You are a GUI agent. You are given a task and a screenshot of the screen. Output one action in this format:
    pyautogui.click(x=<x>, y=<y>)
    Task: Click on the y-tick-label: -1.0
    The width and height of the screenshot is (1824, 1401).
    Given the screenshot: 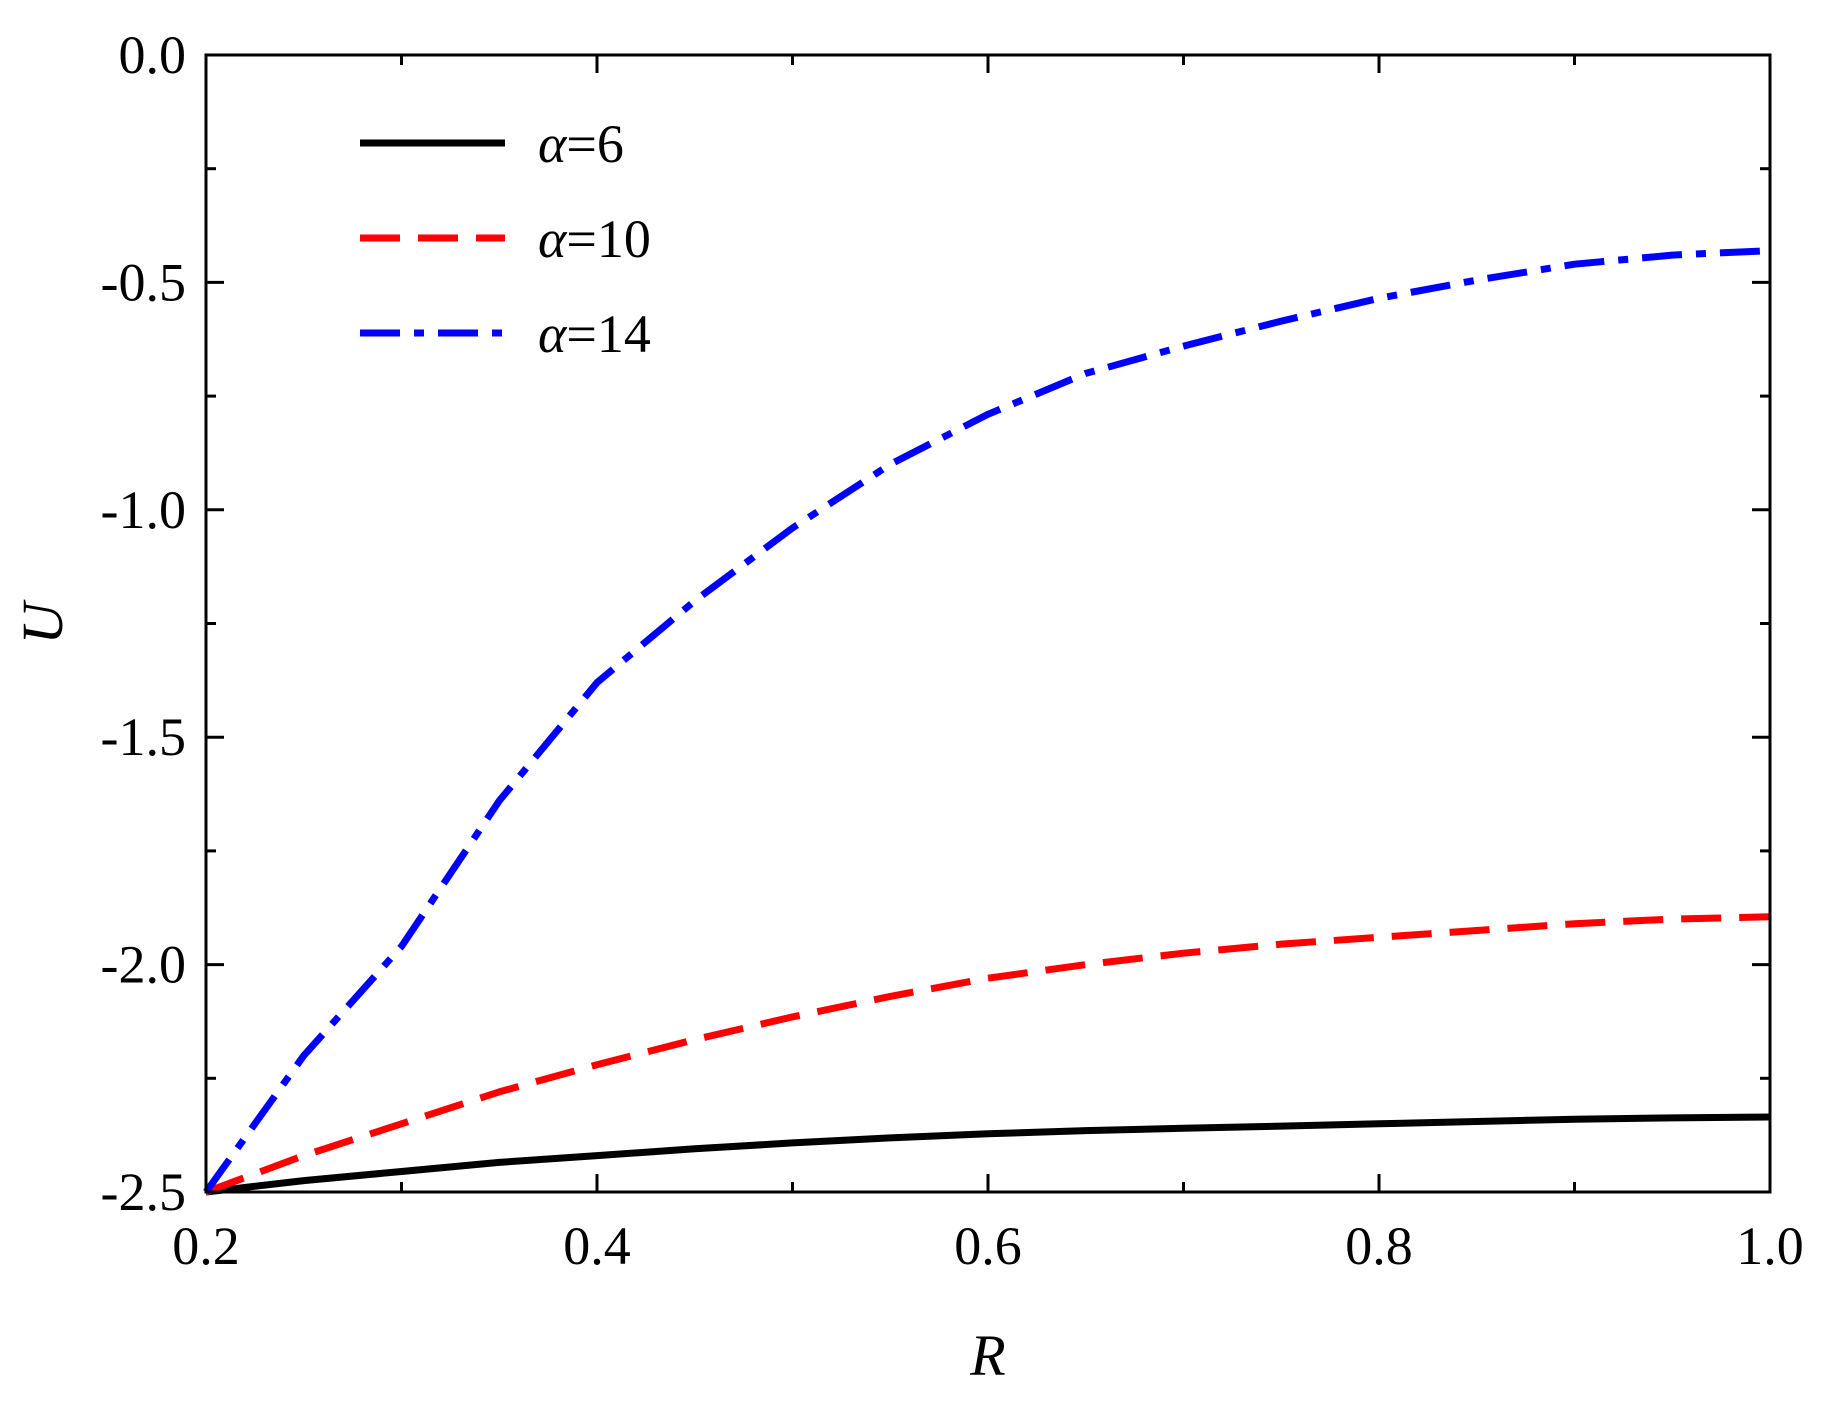 What is the action you would take?
    pyautogui.click(x=143, y=510)
    